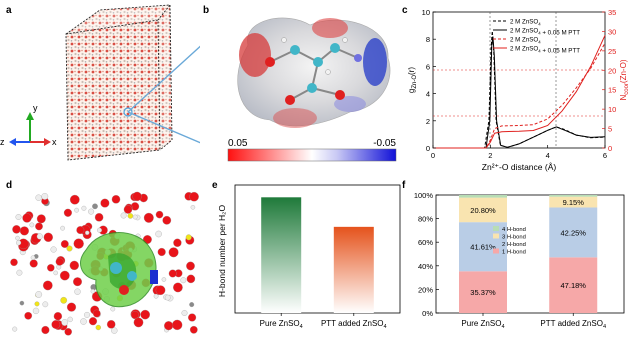 The image size is (630, 342). What do you see at coordinates (428, 121) in the screenshot?
I see `c-ytick-left: 2` at bounding box center [428, 121].